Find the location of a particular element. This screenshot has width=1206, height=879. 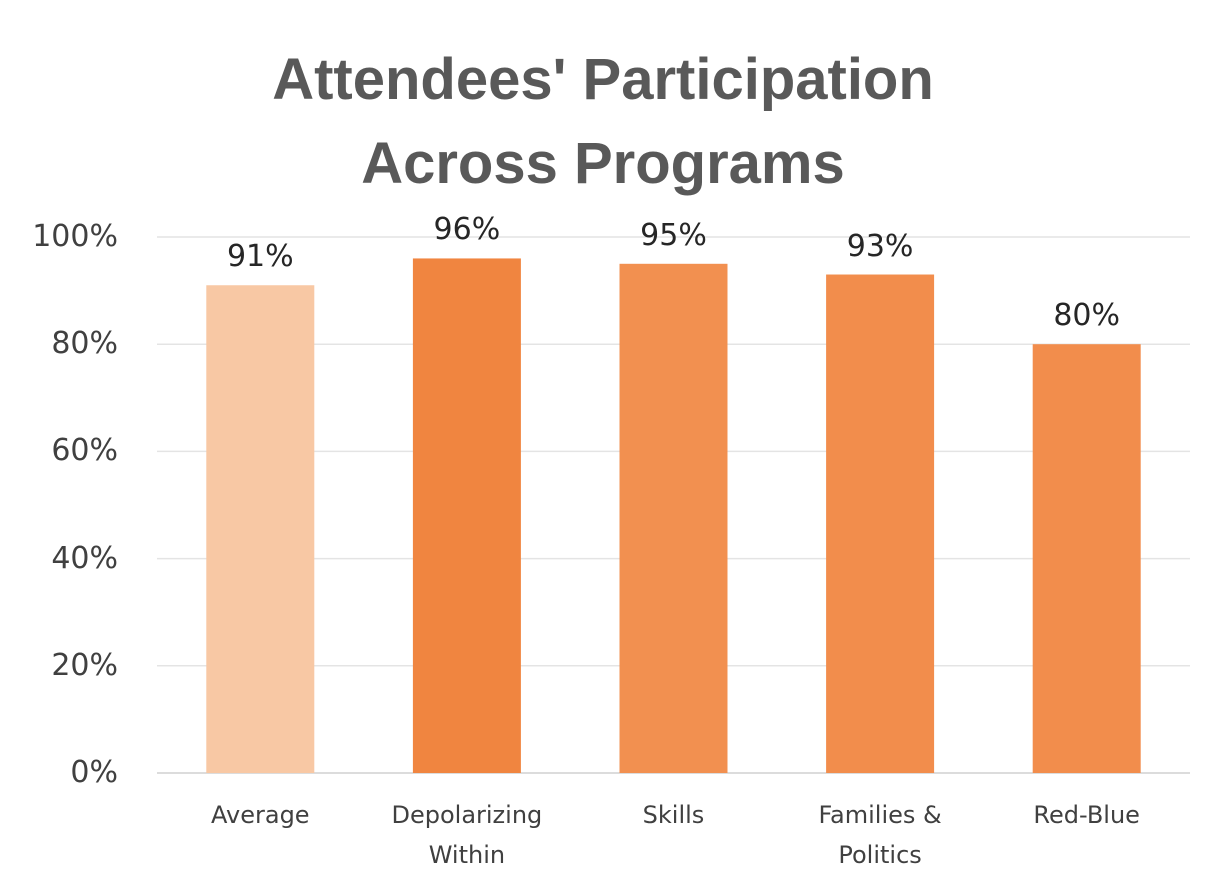

value-label: 91% is located at coordinates (260, 257).